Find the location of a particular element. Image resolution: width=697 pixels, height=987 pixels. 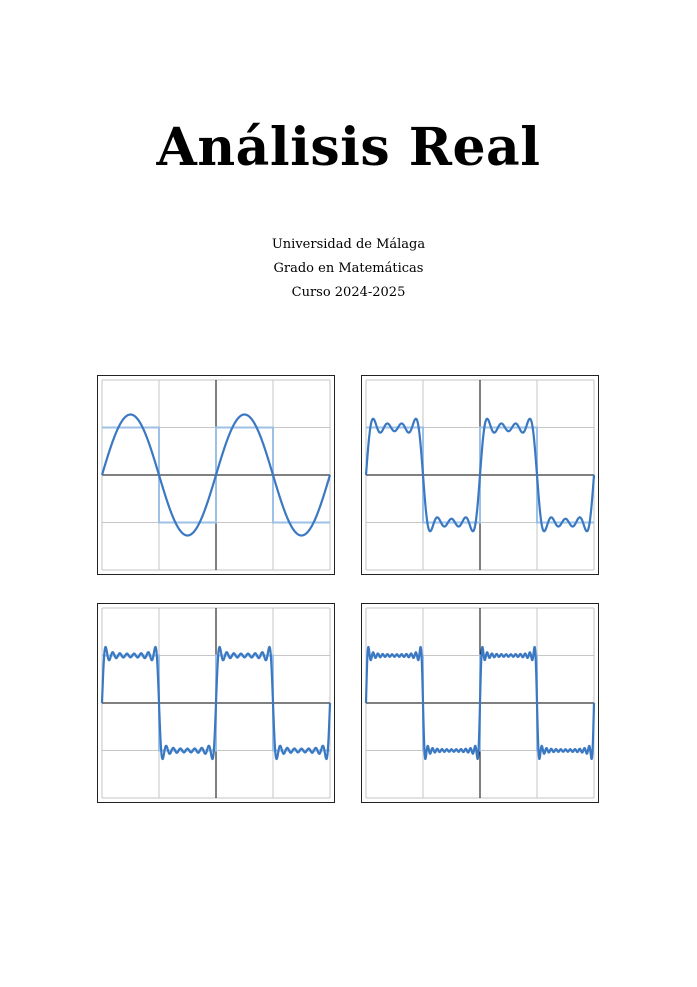

document-title: Análisis Real is located at coordinates (348, 147).